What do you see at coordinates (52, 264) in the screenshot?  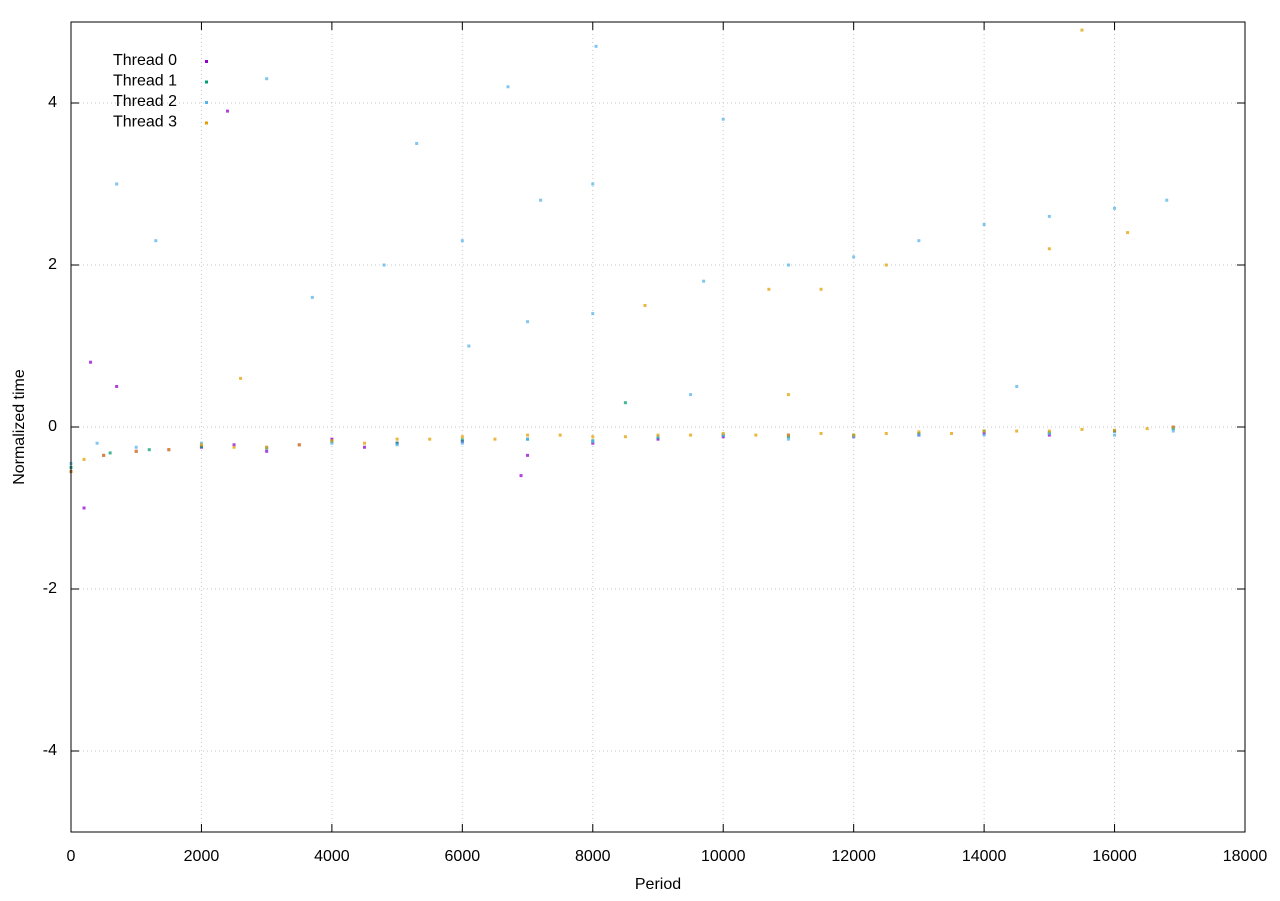 I see `y-tick-label: 2` at bounding box center [52, 264].